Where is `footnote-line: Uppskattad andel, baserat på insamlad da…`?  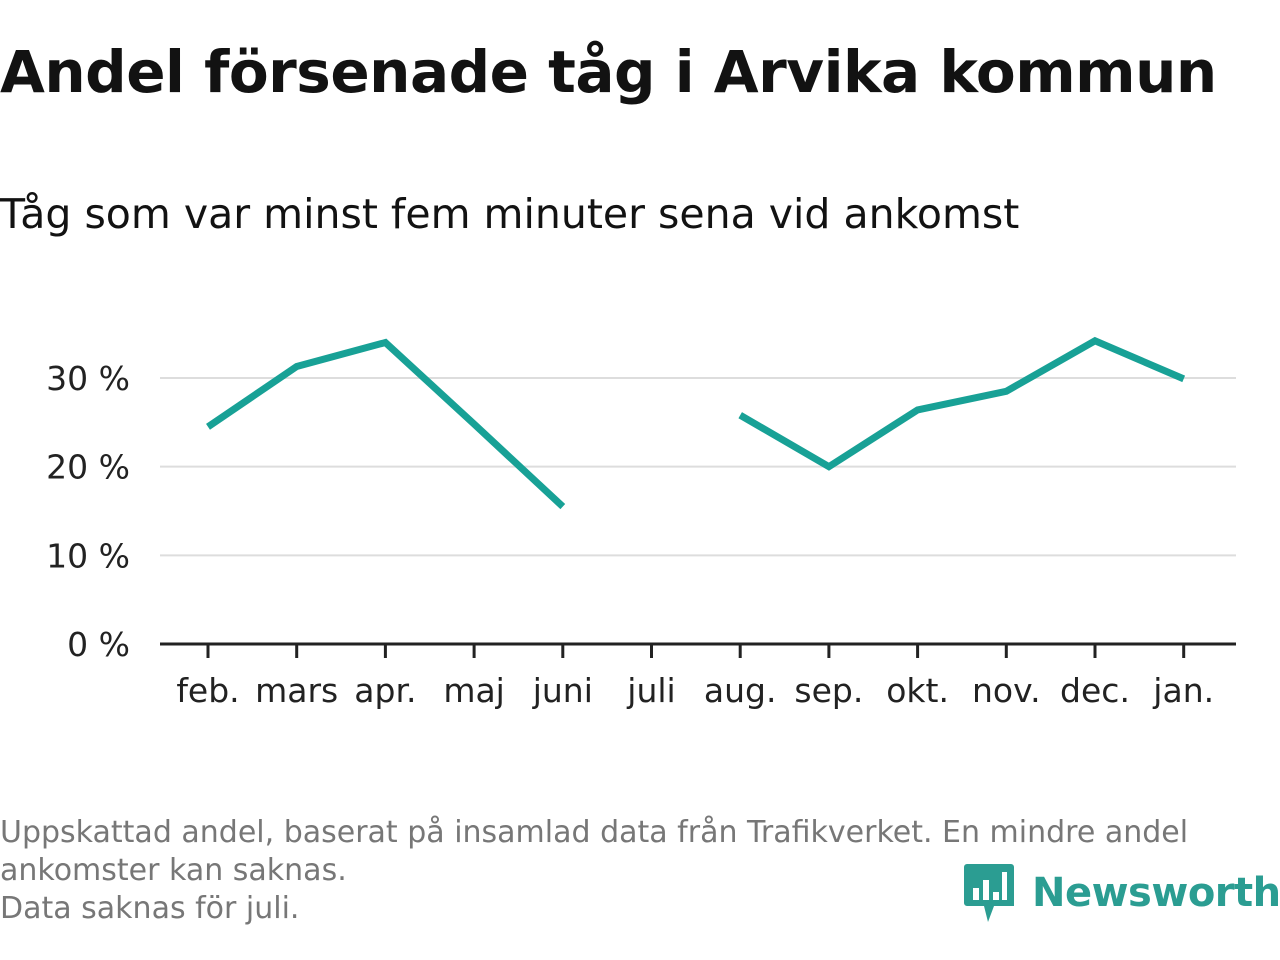
footnote-line: Uppskattad andel, baserat på insamlad da… is located at coordinates (594, 832).